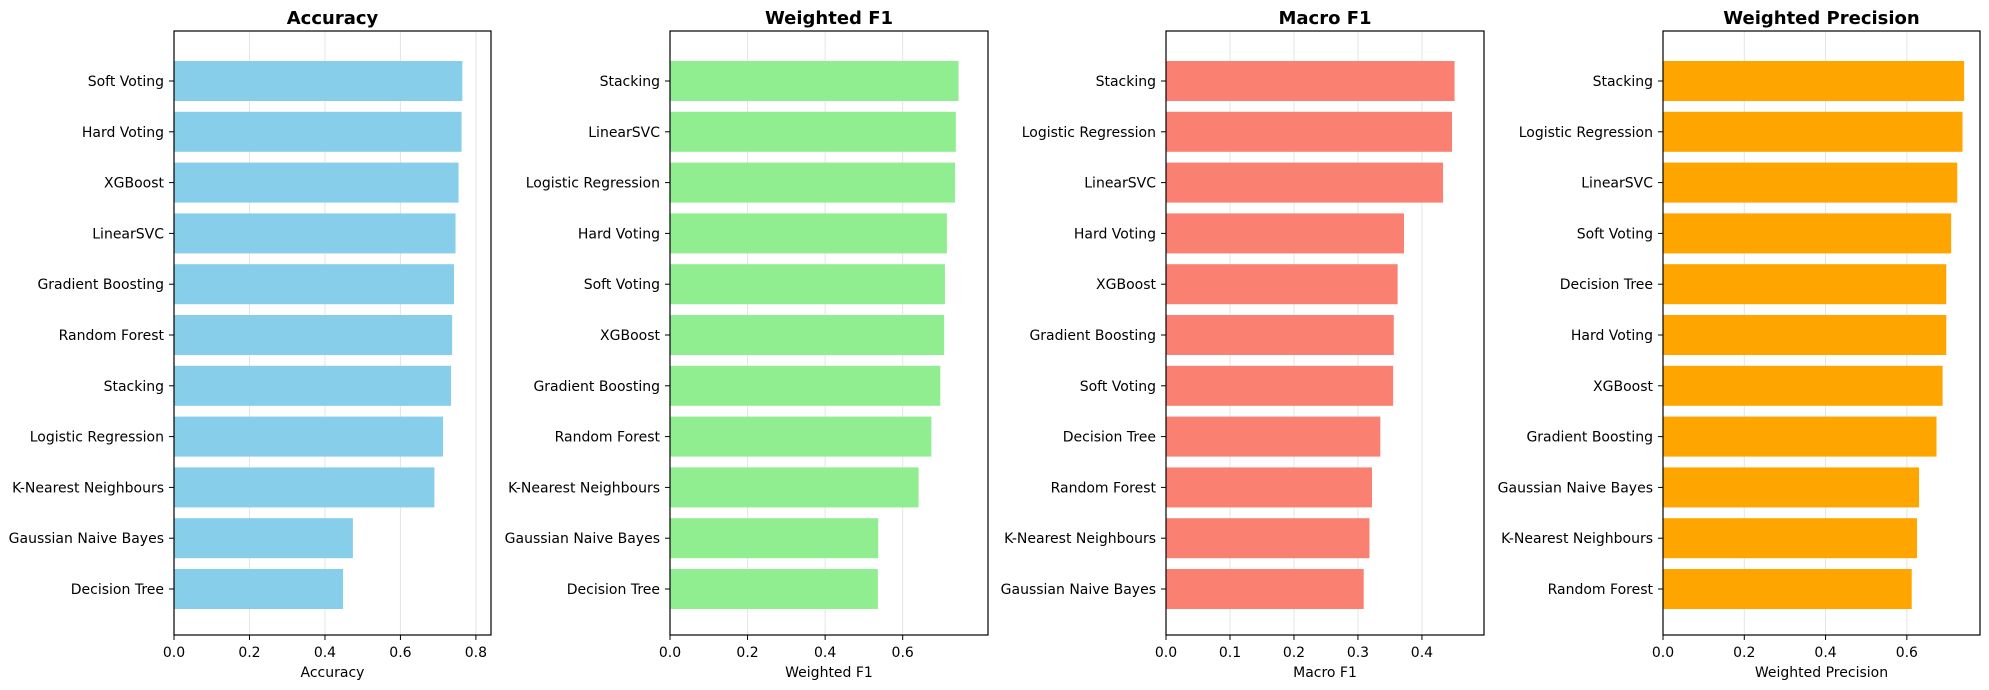 The image size is (1989, 690). What do you see at coordinates (1821, 673) in the screenshot?
I see `x-axis-label: Weighted Precision` at bounding box center [1821, 673].